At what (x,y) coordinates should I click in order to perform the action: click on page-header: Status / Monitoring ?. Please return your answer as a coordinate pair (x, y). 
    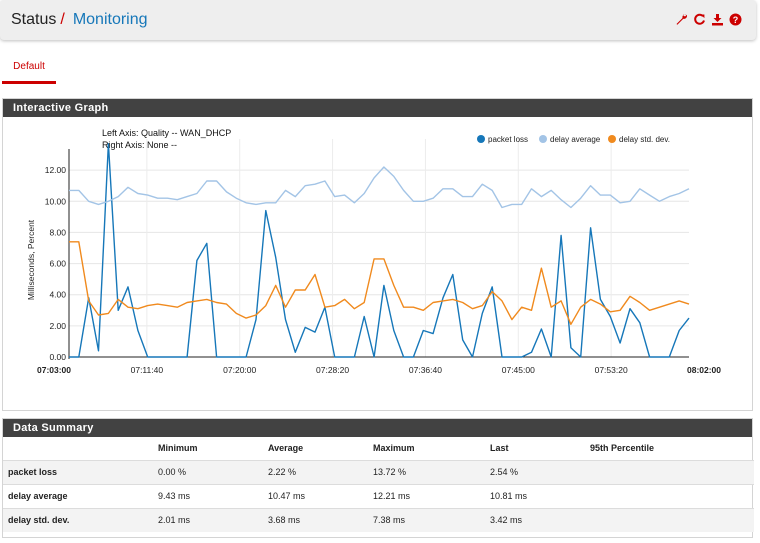
    Looking at the image, I should click on (378, 20).